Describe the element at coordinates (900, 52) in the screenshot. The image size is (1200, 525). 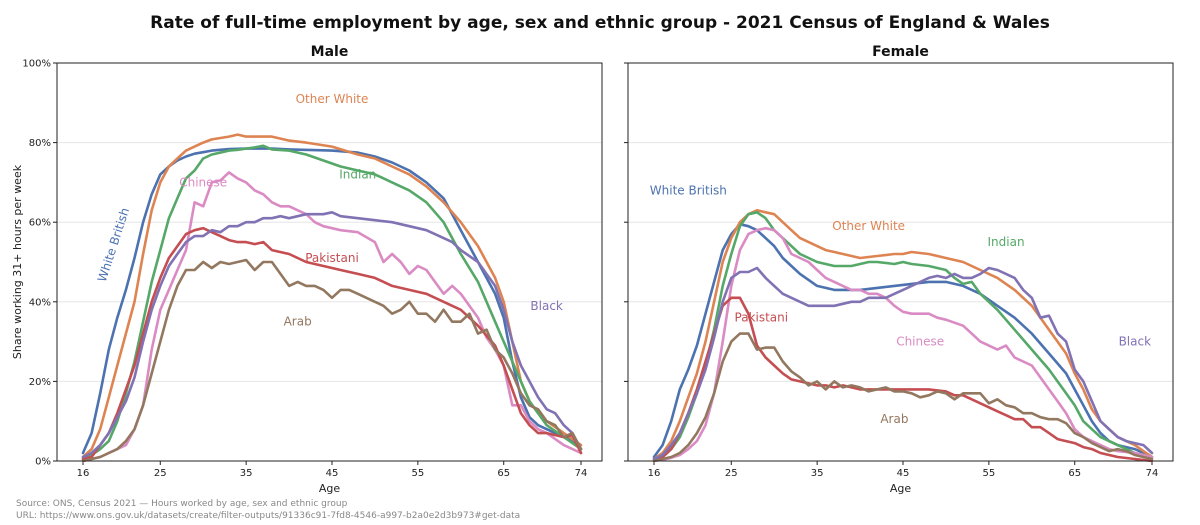
I see `panel-title: Female` at that location.